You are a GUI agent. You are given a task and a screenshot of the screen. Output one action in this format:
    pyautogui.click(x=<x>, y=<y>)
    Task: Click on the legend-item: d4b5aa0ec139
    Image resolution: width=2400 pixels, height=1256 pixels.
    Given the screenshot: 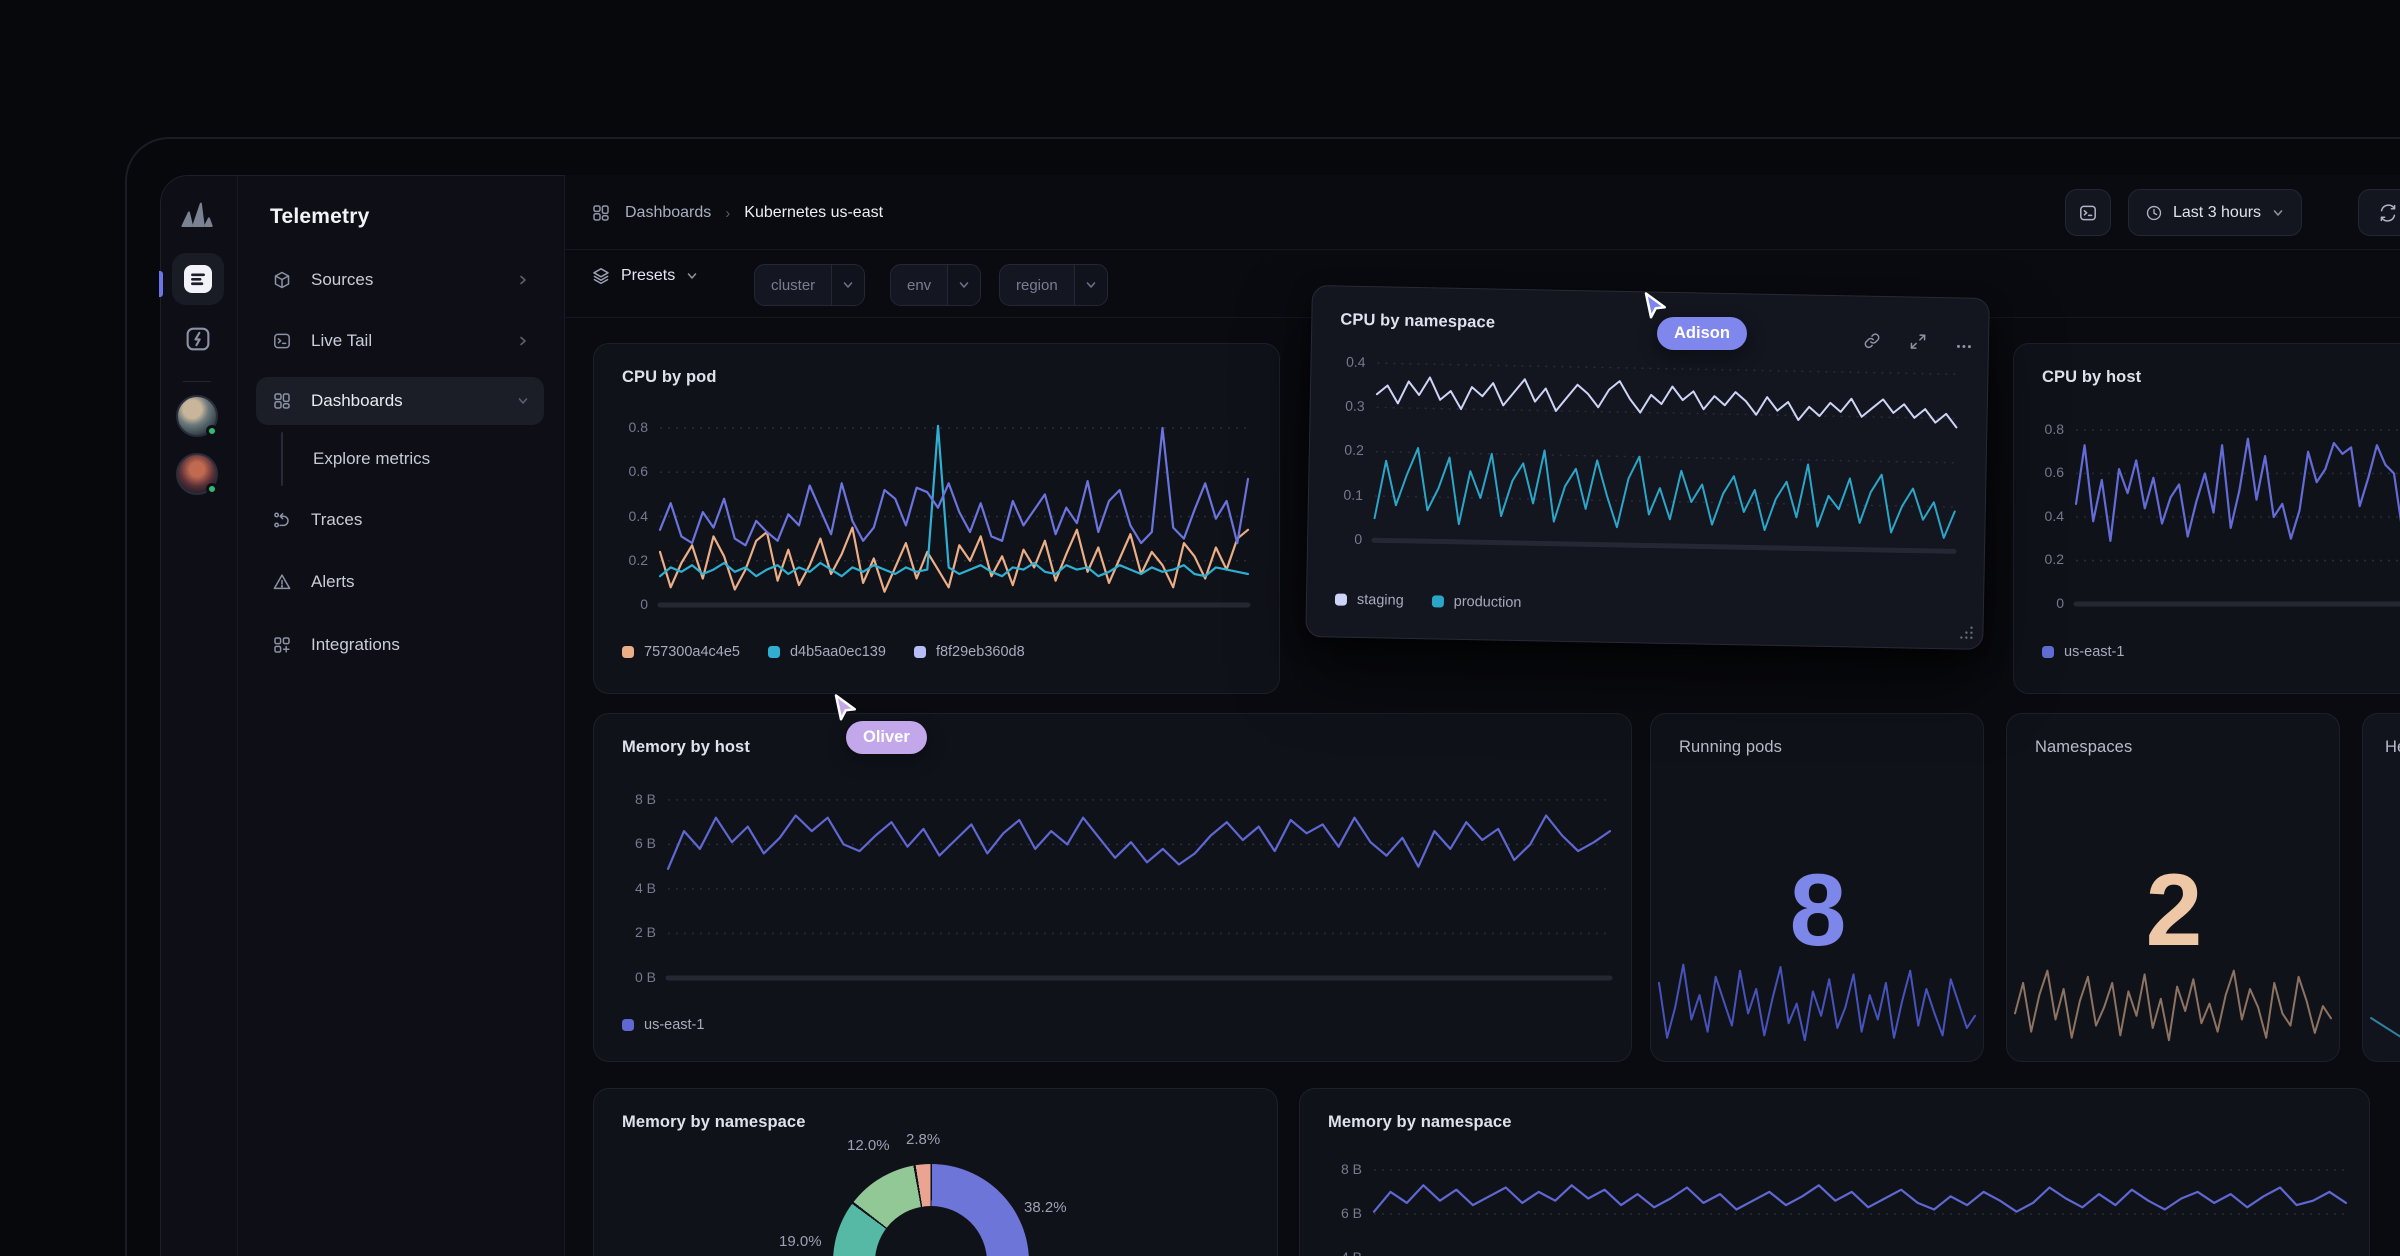 What is the action you would take?
    pyautogui.click(x=826, y=652)
    